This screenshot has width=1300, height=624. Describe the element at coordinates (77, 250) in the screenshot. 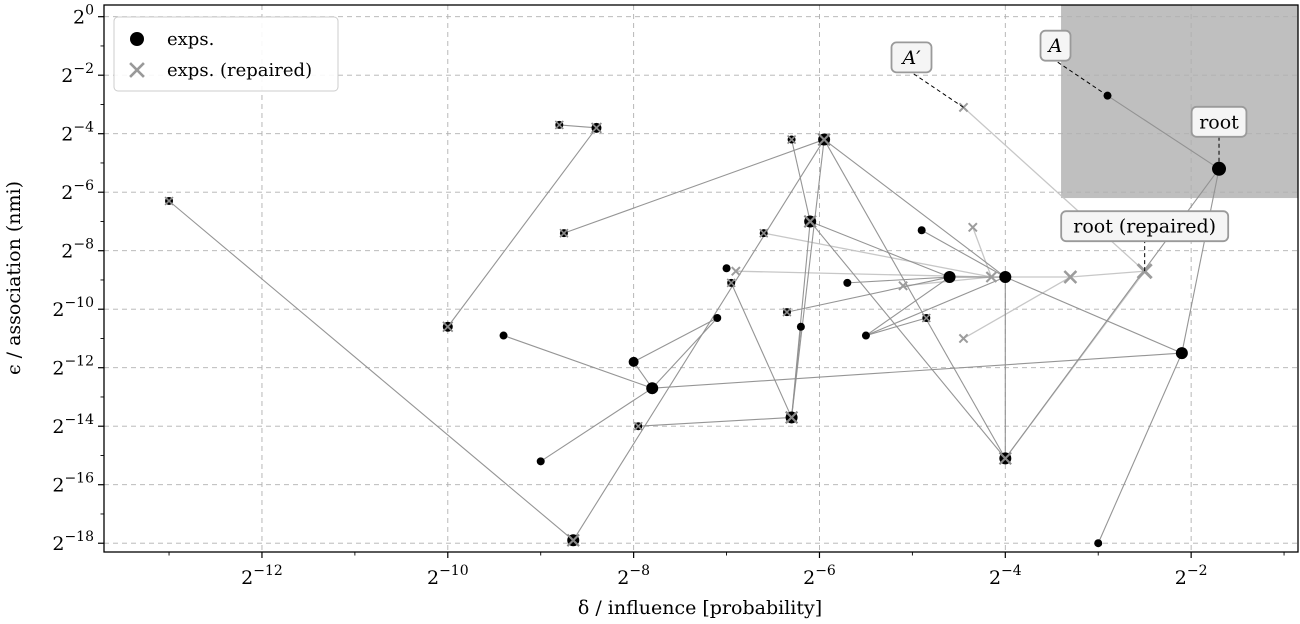

I see `y-tick-label: 2−8` at that location.